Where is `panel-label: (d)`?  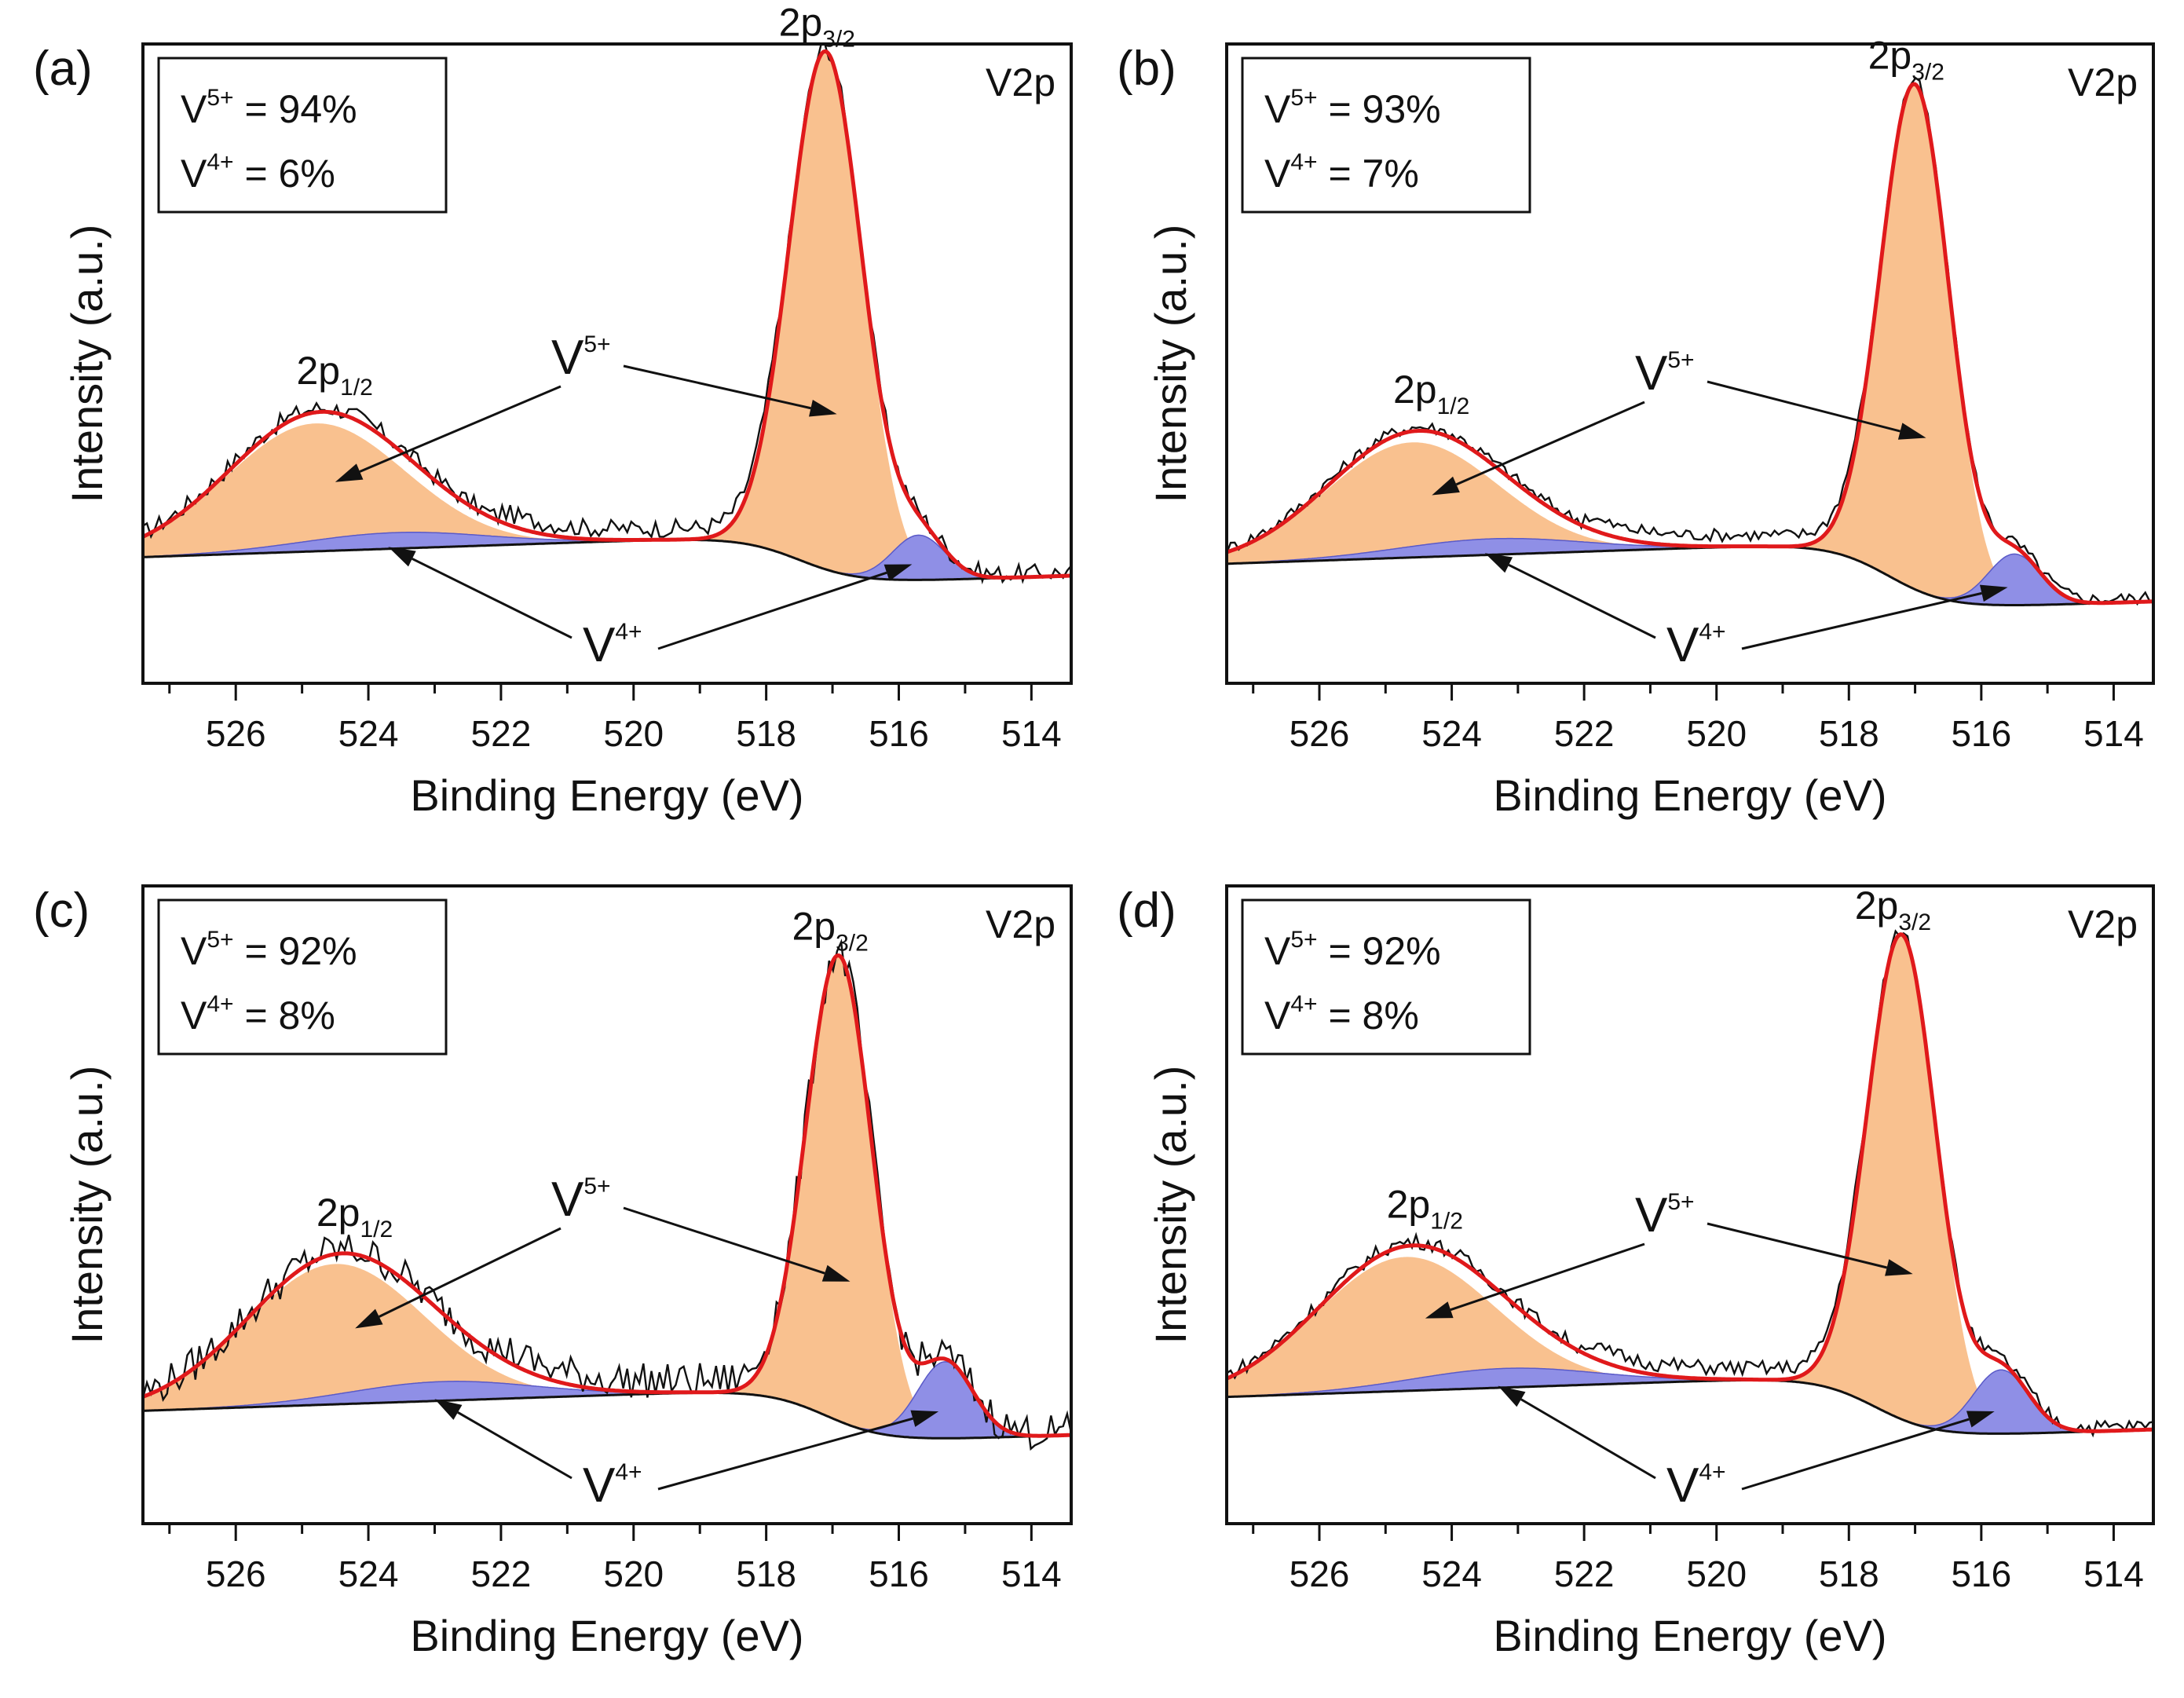 panel-label: (d) is located at coordinates (1146, 911).